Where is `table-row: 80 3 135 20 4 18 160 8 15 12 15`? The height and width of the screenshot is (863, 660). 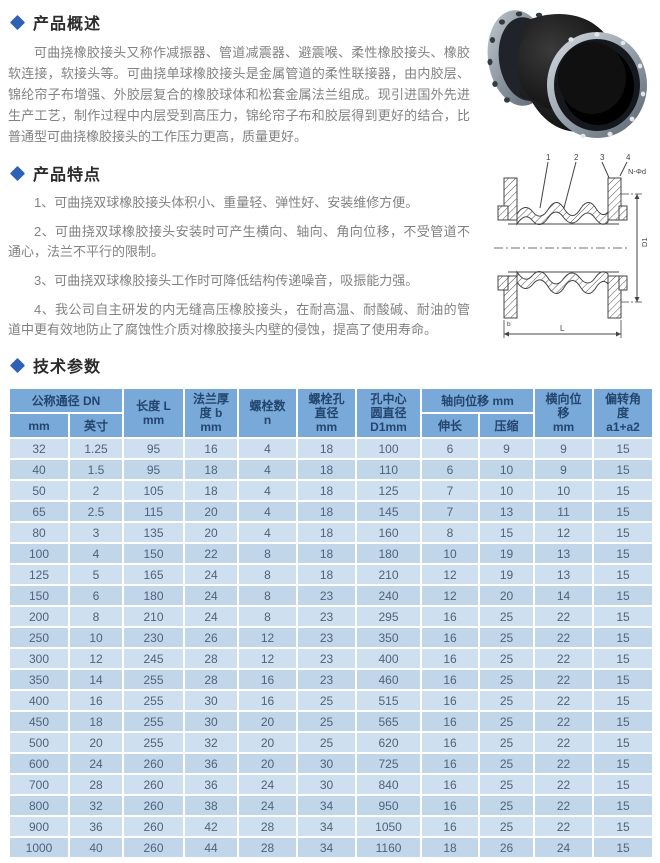
table-row: 80 3 135 20 4 18 160 8 15 12 15 is located at coordinates (331, 532).